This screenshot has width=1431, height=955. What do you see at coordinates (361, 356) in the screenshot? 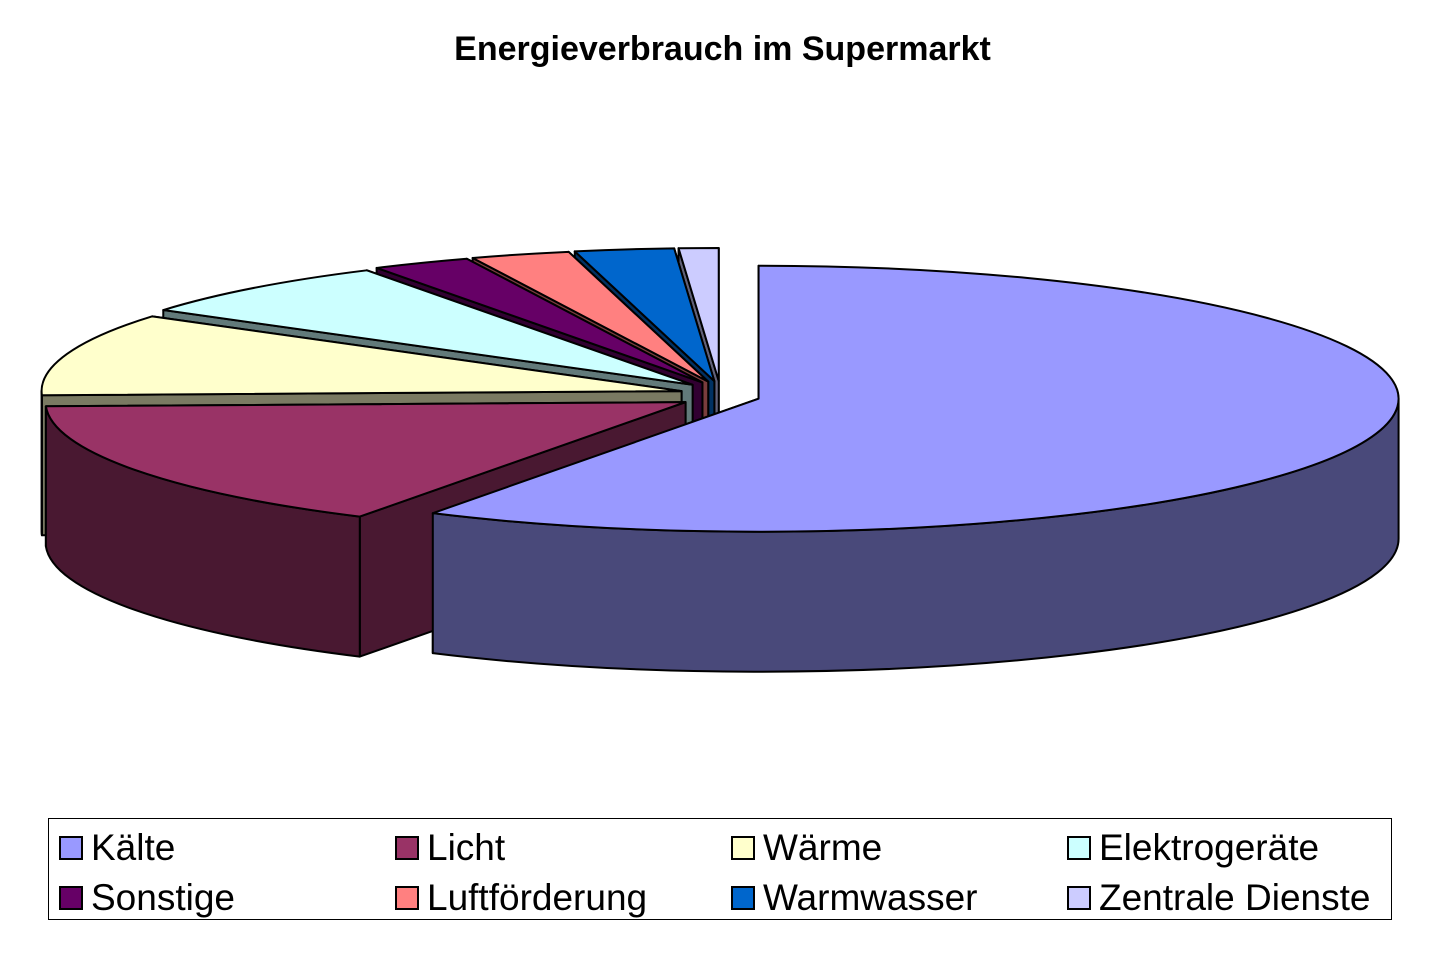
I see `slice-waerme` at bounding box center [361, 356].